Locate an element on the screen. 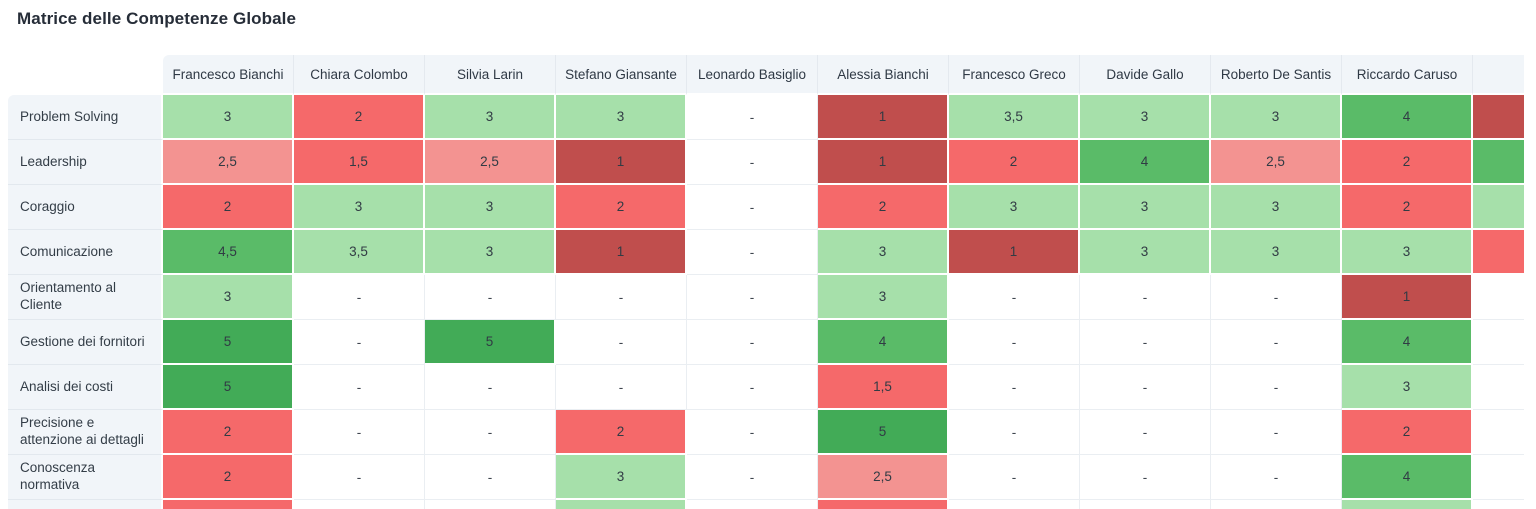  column-header-person-10: Riccardo Caruso is located at coordinates (1407, 75).